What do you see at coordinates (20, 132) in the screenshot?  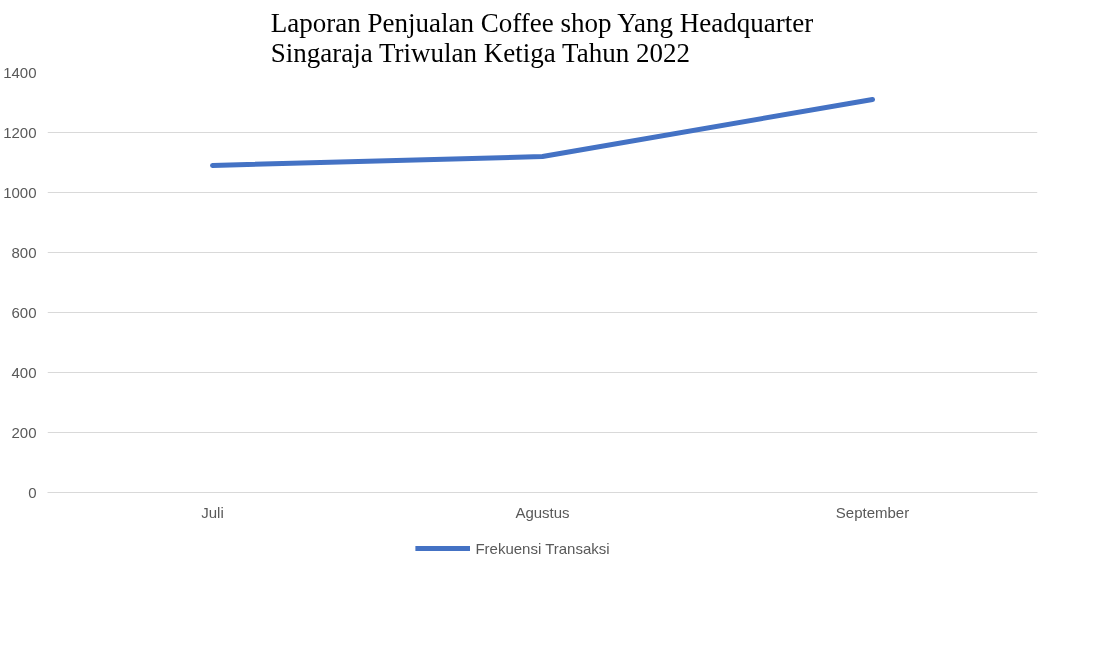 I see `y-tick-label: 1200` at bounding box center [20, 132].